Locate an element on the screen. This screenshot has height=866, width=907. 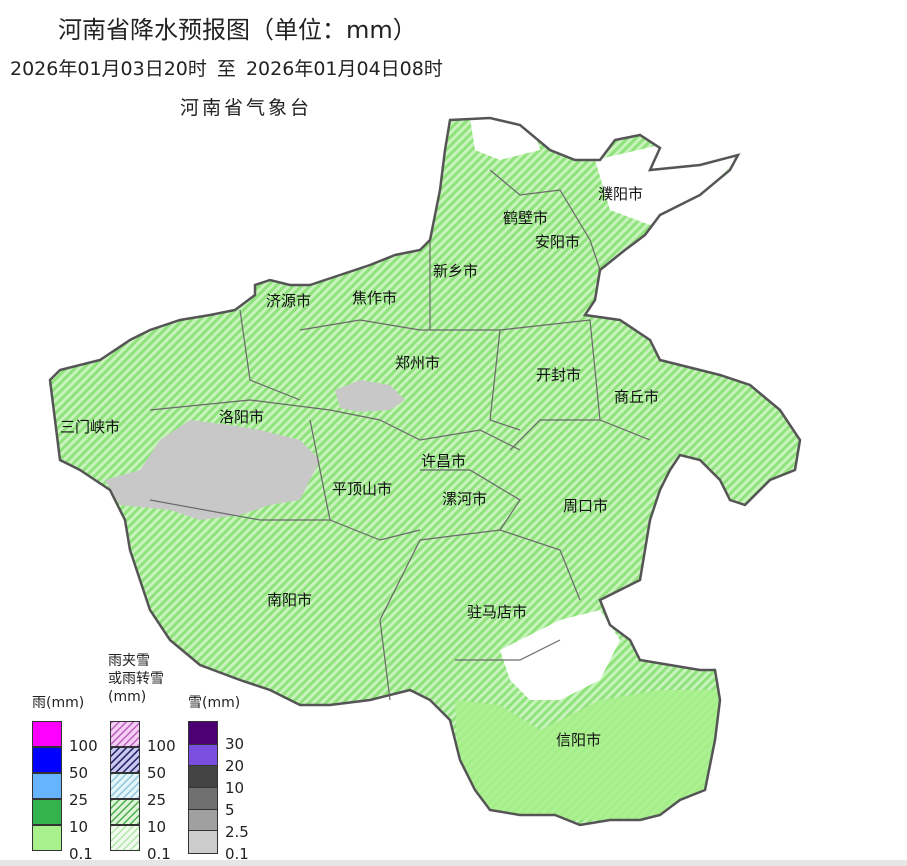
legend-rain-title: 雨(mm) is located at coordinates (58, 703).